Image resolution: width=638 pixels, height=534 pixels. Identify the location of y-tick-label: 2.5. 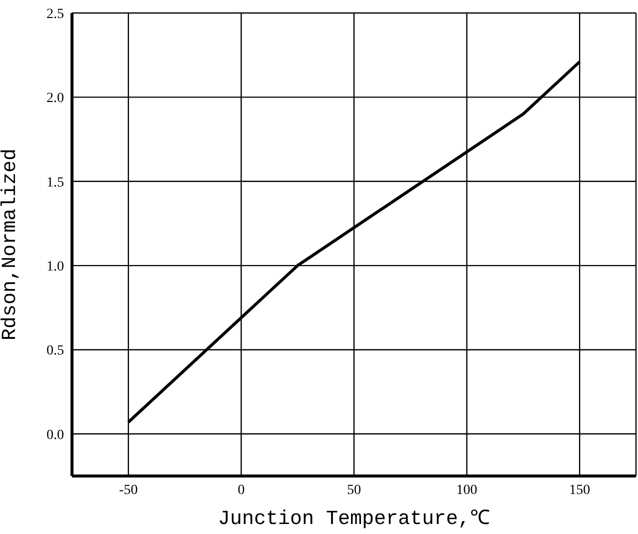
(55, 14).